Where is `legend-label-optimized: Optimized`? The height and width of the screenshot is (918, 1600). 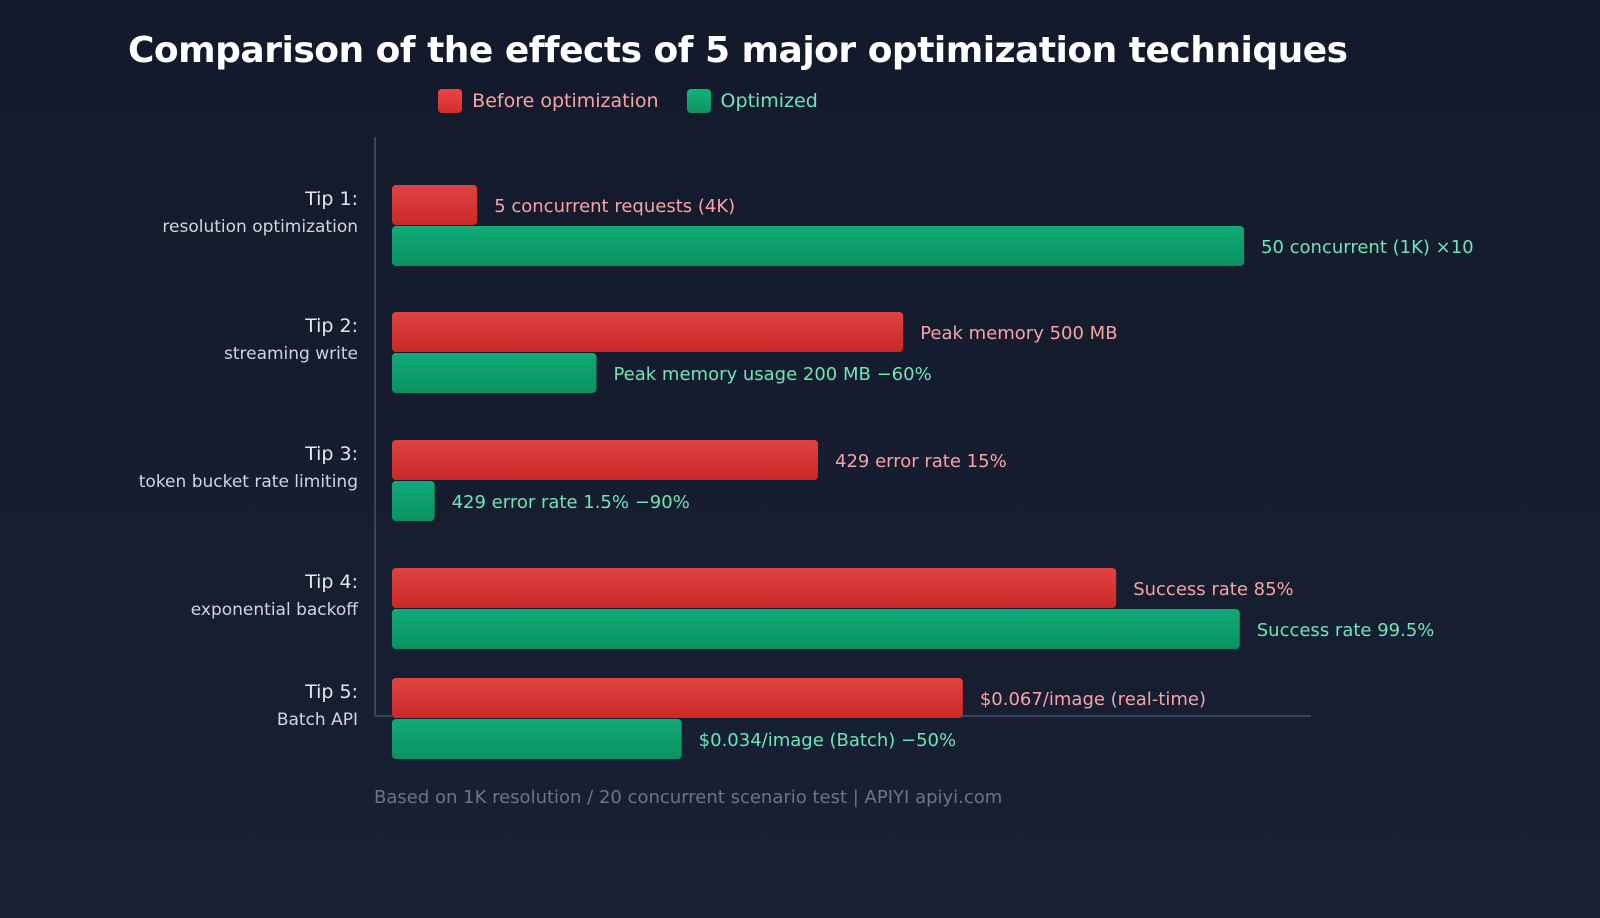 legend-label-optimized: Optimized is located at coordinates (769, 101).